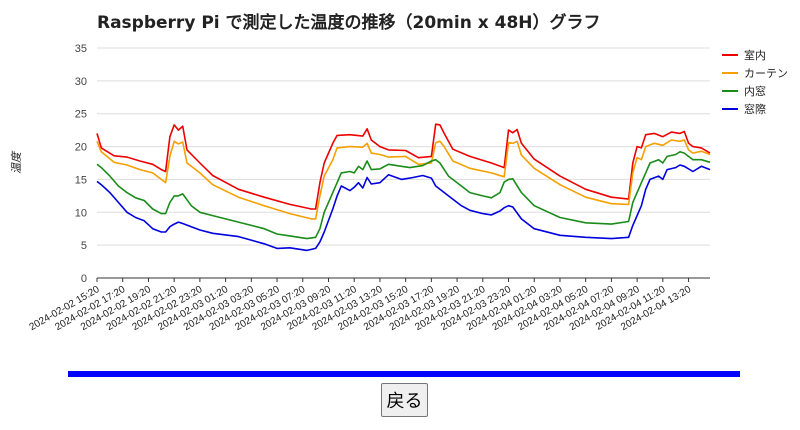  I want to click on legend-label: 窓際, so click(755, 109).